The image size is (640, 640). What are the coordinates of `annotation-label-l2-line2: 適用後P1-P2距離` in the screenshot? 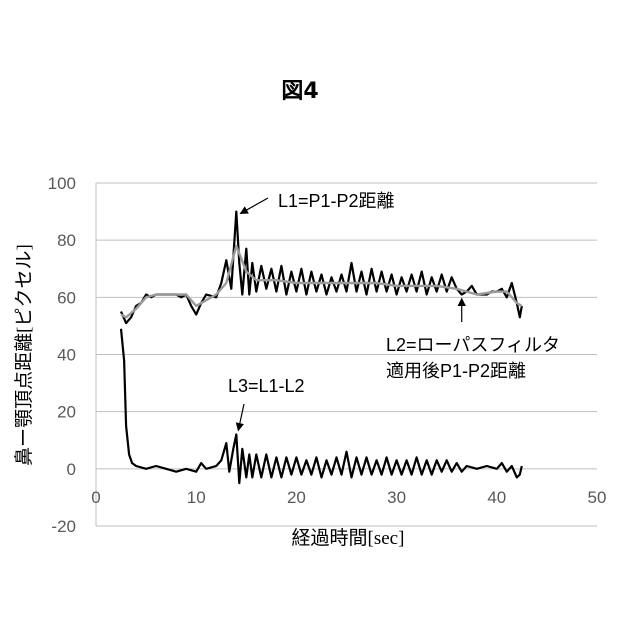 It's located at (456, 371).